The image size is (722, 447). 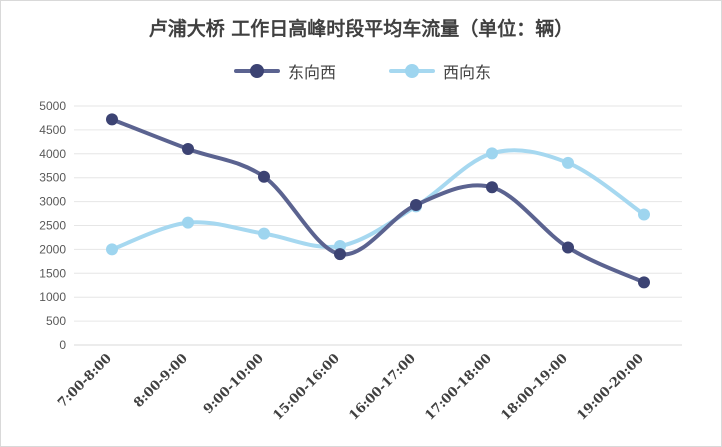 What do you see at coordinates (56, 321) in the screenshot?
I see `y-tick-label-500: 500` at bounding box center [56, 321].